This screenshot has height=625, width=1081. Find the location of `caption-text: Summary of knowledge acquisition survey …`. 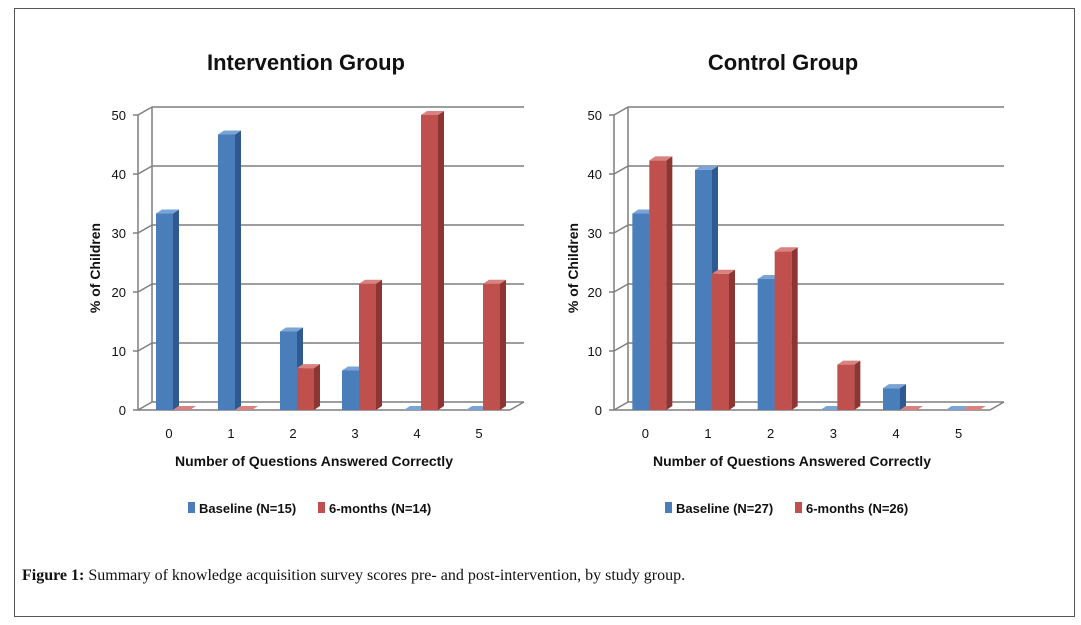

caption-text: Summary of knowledge acquisition survey … is located at coordinates (385, 575).